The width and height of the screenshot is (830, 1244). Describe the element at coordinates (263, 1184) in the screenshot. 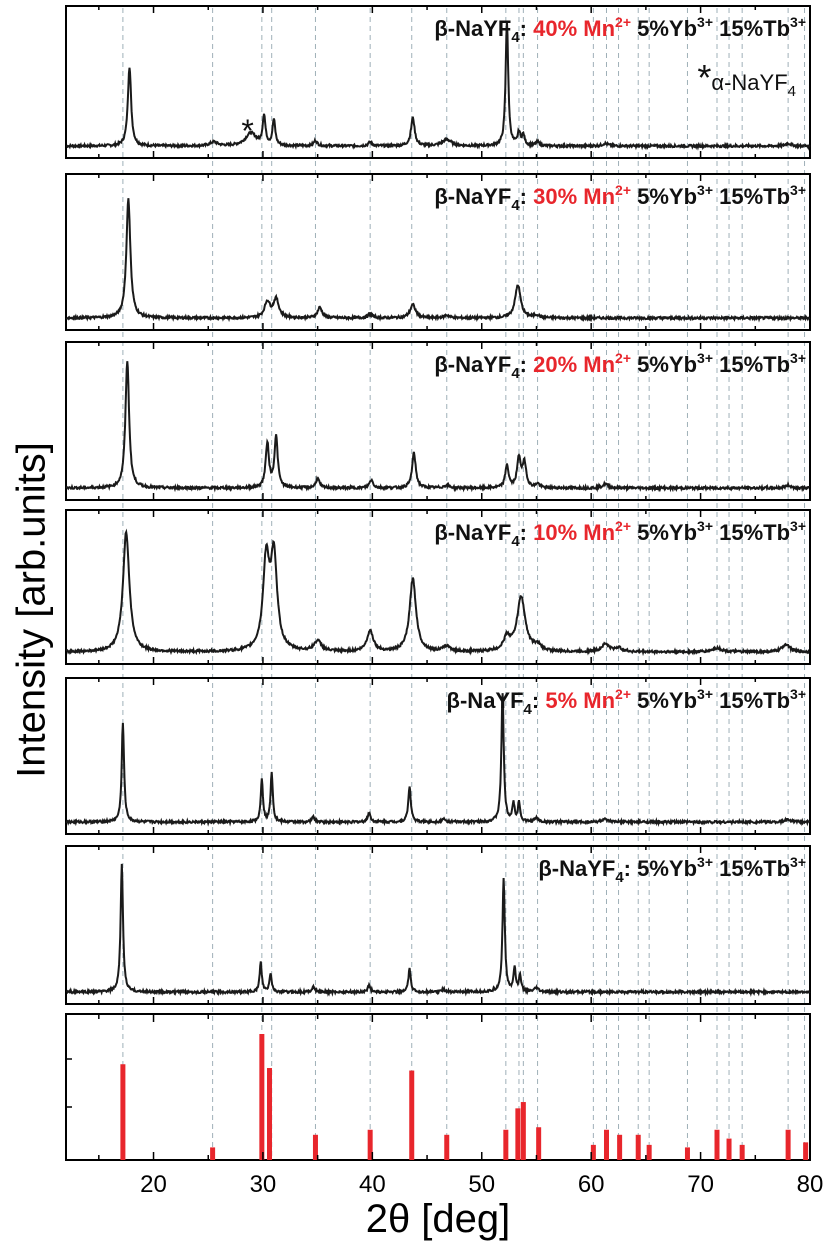

I see `x-tick-label-30: 30` at that location.